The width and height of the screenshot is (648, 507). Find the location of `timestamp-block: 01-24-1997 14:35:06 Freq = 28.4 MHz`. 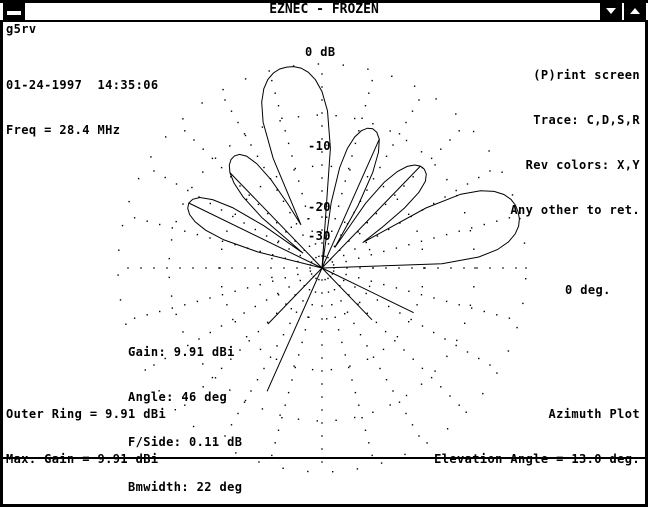

timestamp-block: 01-24-1997 14:35:06 Freq = 28.4 MHz is located at coordinates (82, 108).